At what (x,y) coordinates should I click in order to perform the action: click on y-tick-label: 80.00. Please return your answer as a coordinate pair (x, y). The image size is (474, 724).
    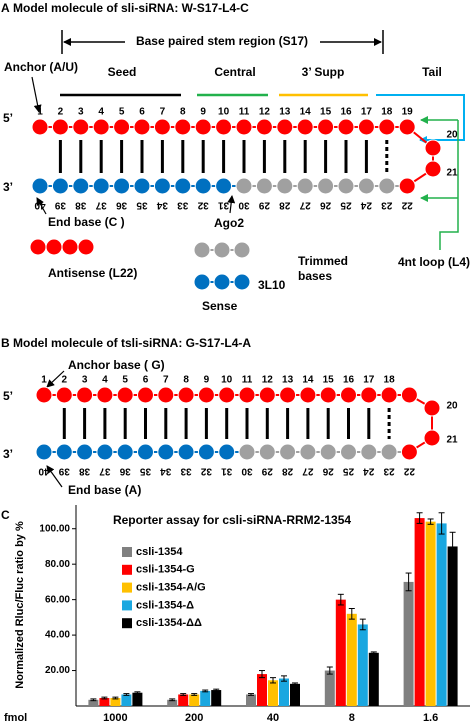
    Looking at the image, I should click on (57, 564).